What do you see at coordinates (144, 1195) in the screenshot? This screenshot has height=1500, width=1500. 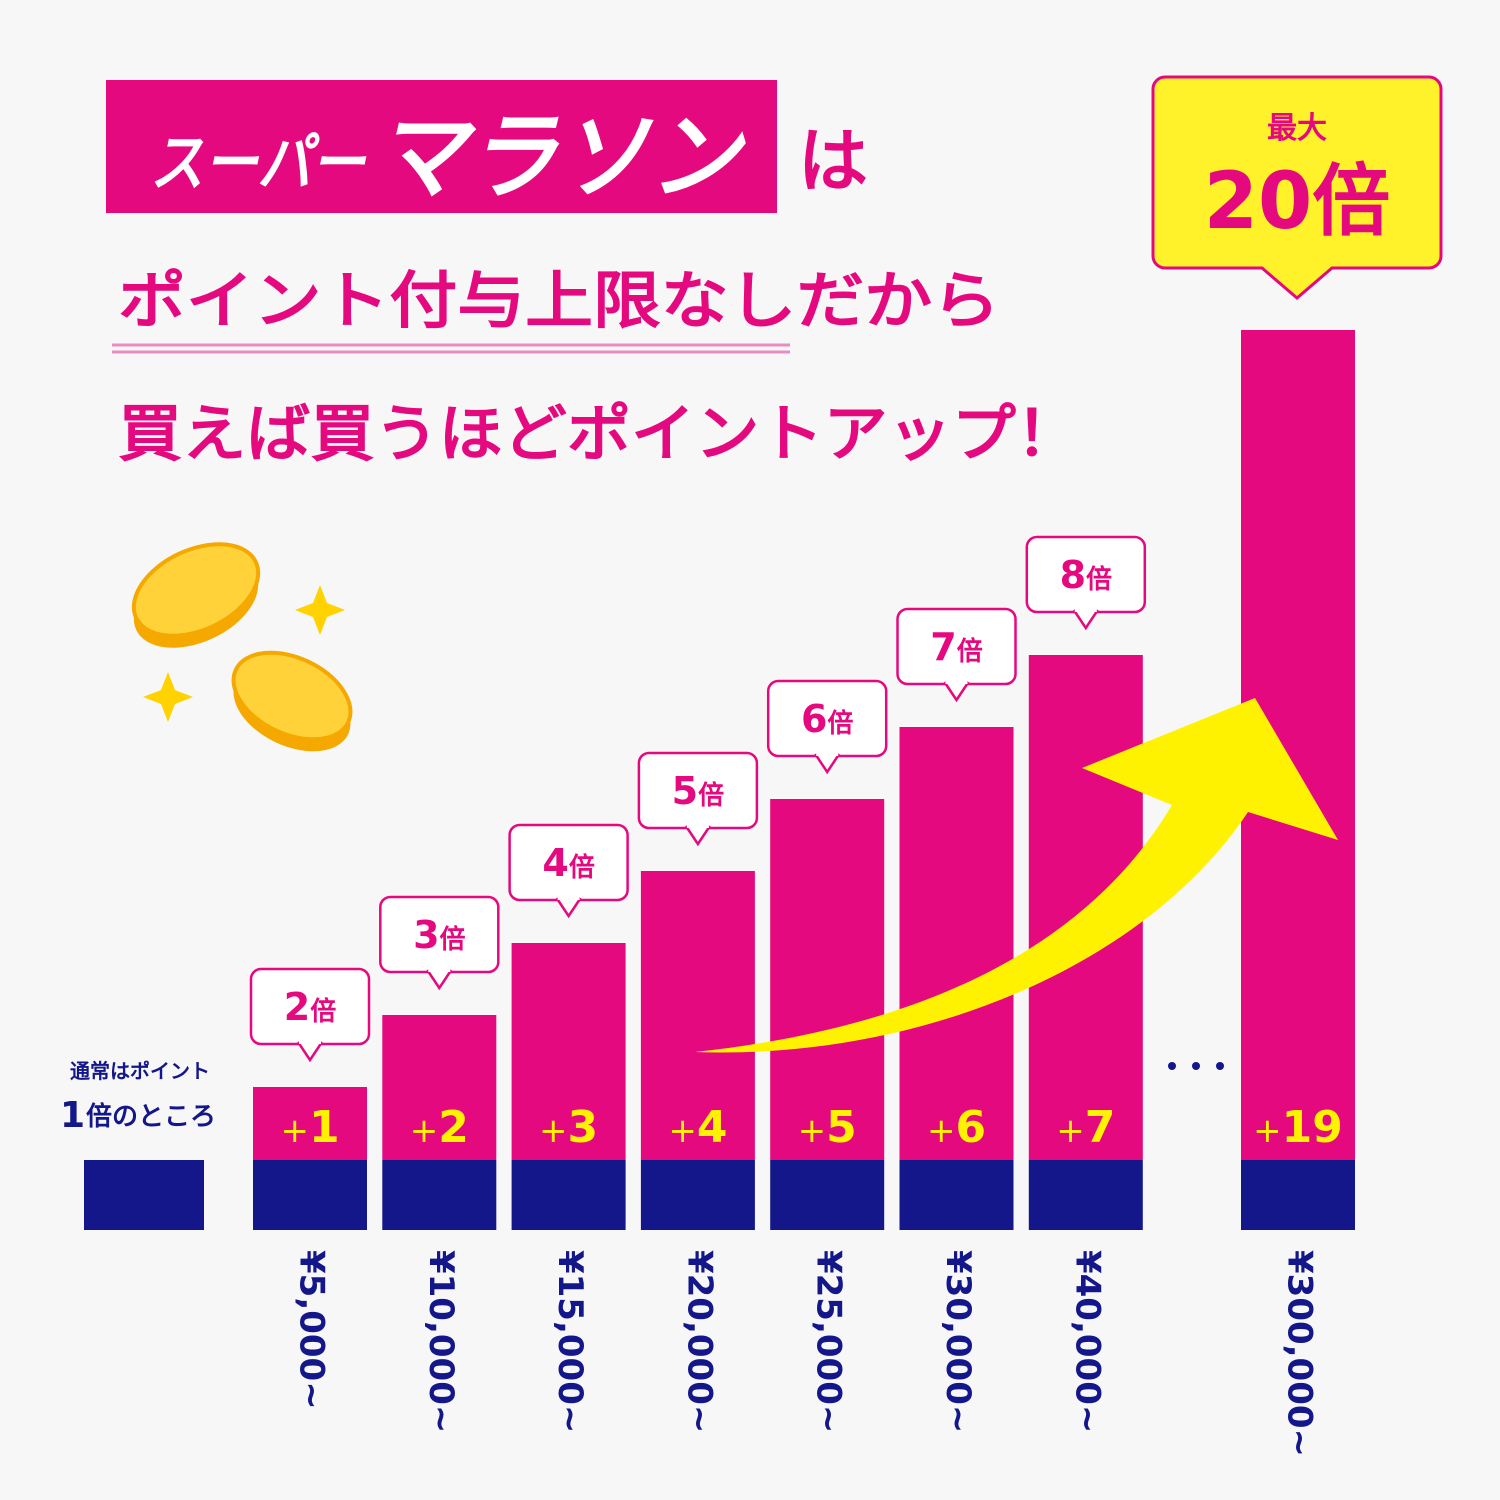 I see `normal-bar` at bounding box center [144, 1195].